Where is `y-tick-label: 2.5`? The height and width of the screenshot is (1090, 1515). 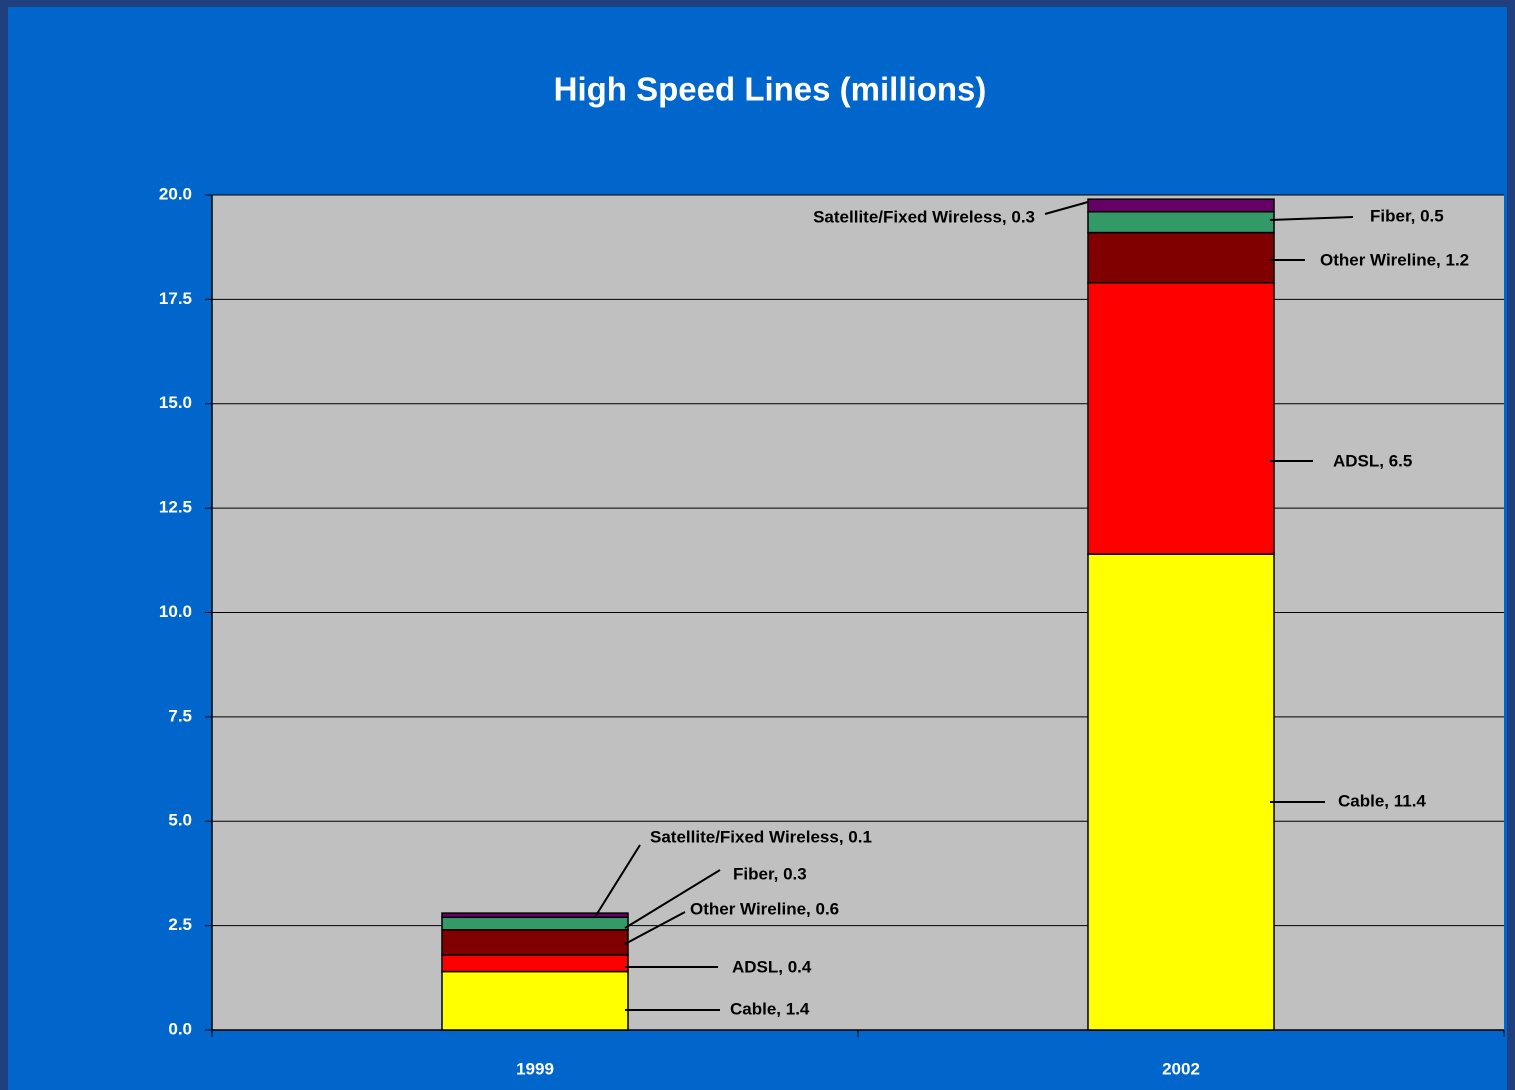 y-tick-label: 2.5 is located at coordinates (180, 924).